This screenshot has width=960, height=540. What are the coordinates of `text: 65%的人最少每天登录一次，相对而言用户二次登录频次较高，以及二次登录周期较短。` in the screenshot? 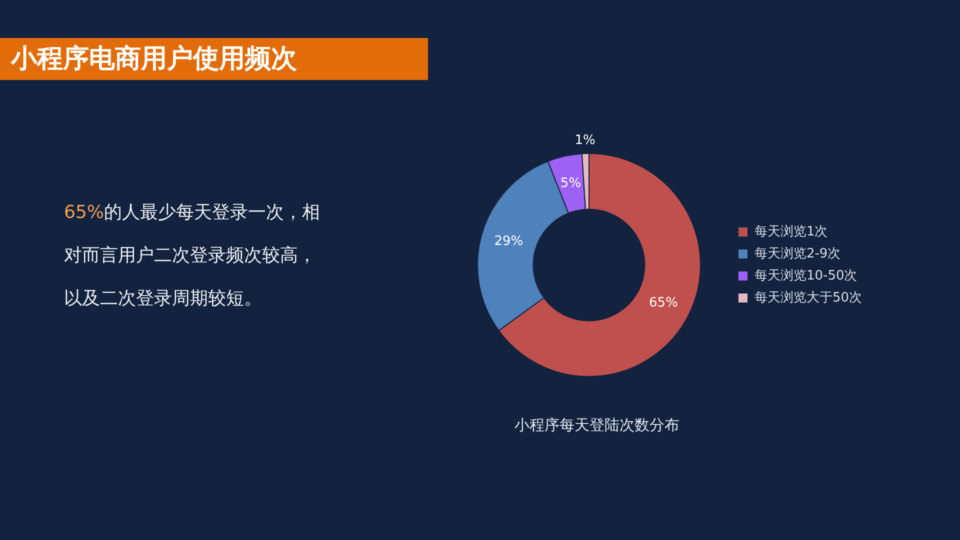 It's located at (192, 255).